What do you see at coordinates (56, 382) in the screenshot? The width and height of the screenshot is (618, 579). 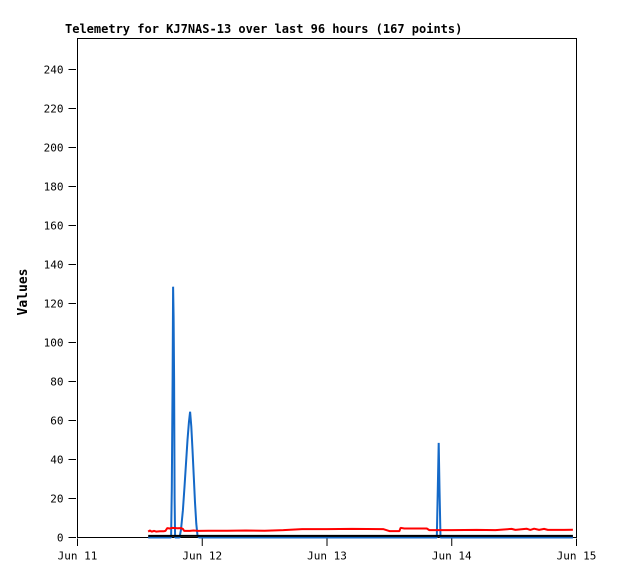 I see `y-tick-label: 80` at bounding box center [56, 382].